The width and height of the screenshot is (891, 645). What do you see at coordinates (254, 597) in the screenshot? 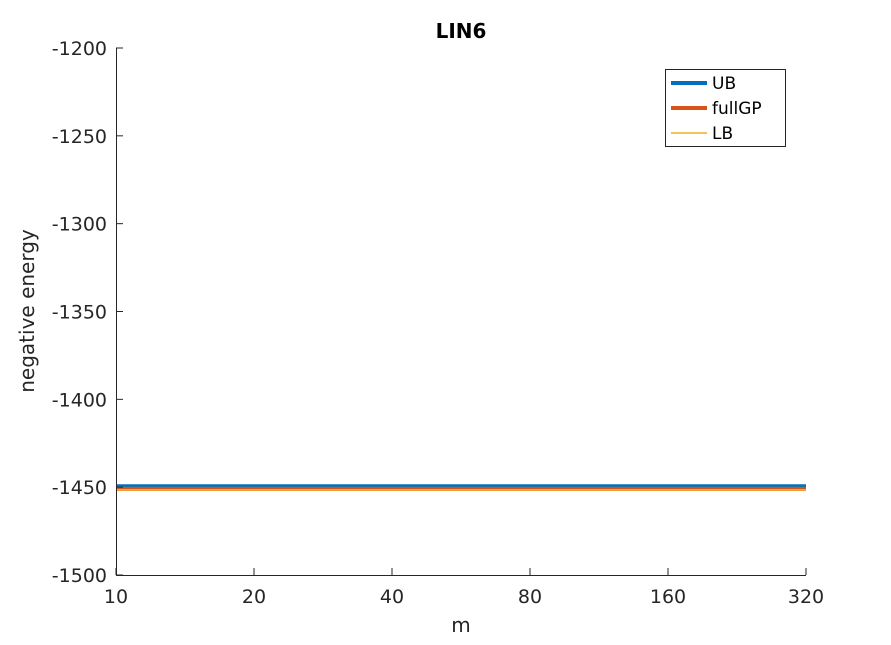
I see `x-tick-label: 20` at bounding box center [254, 597].